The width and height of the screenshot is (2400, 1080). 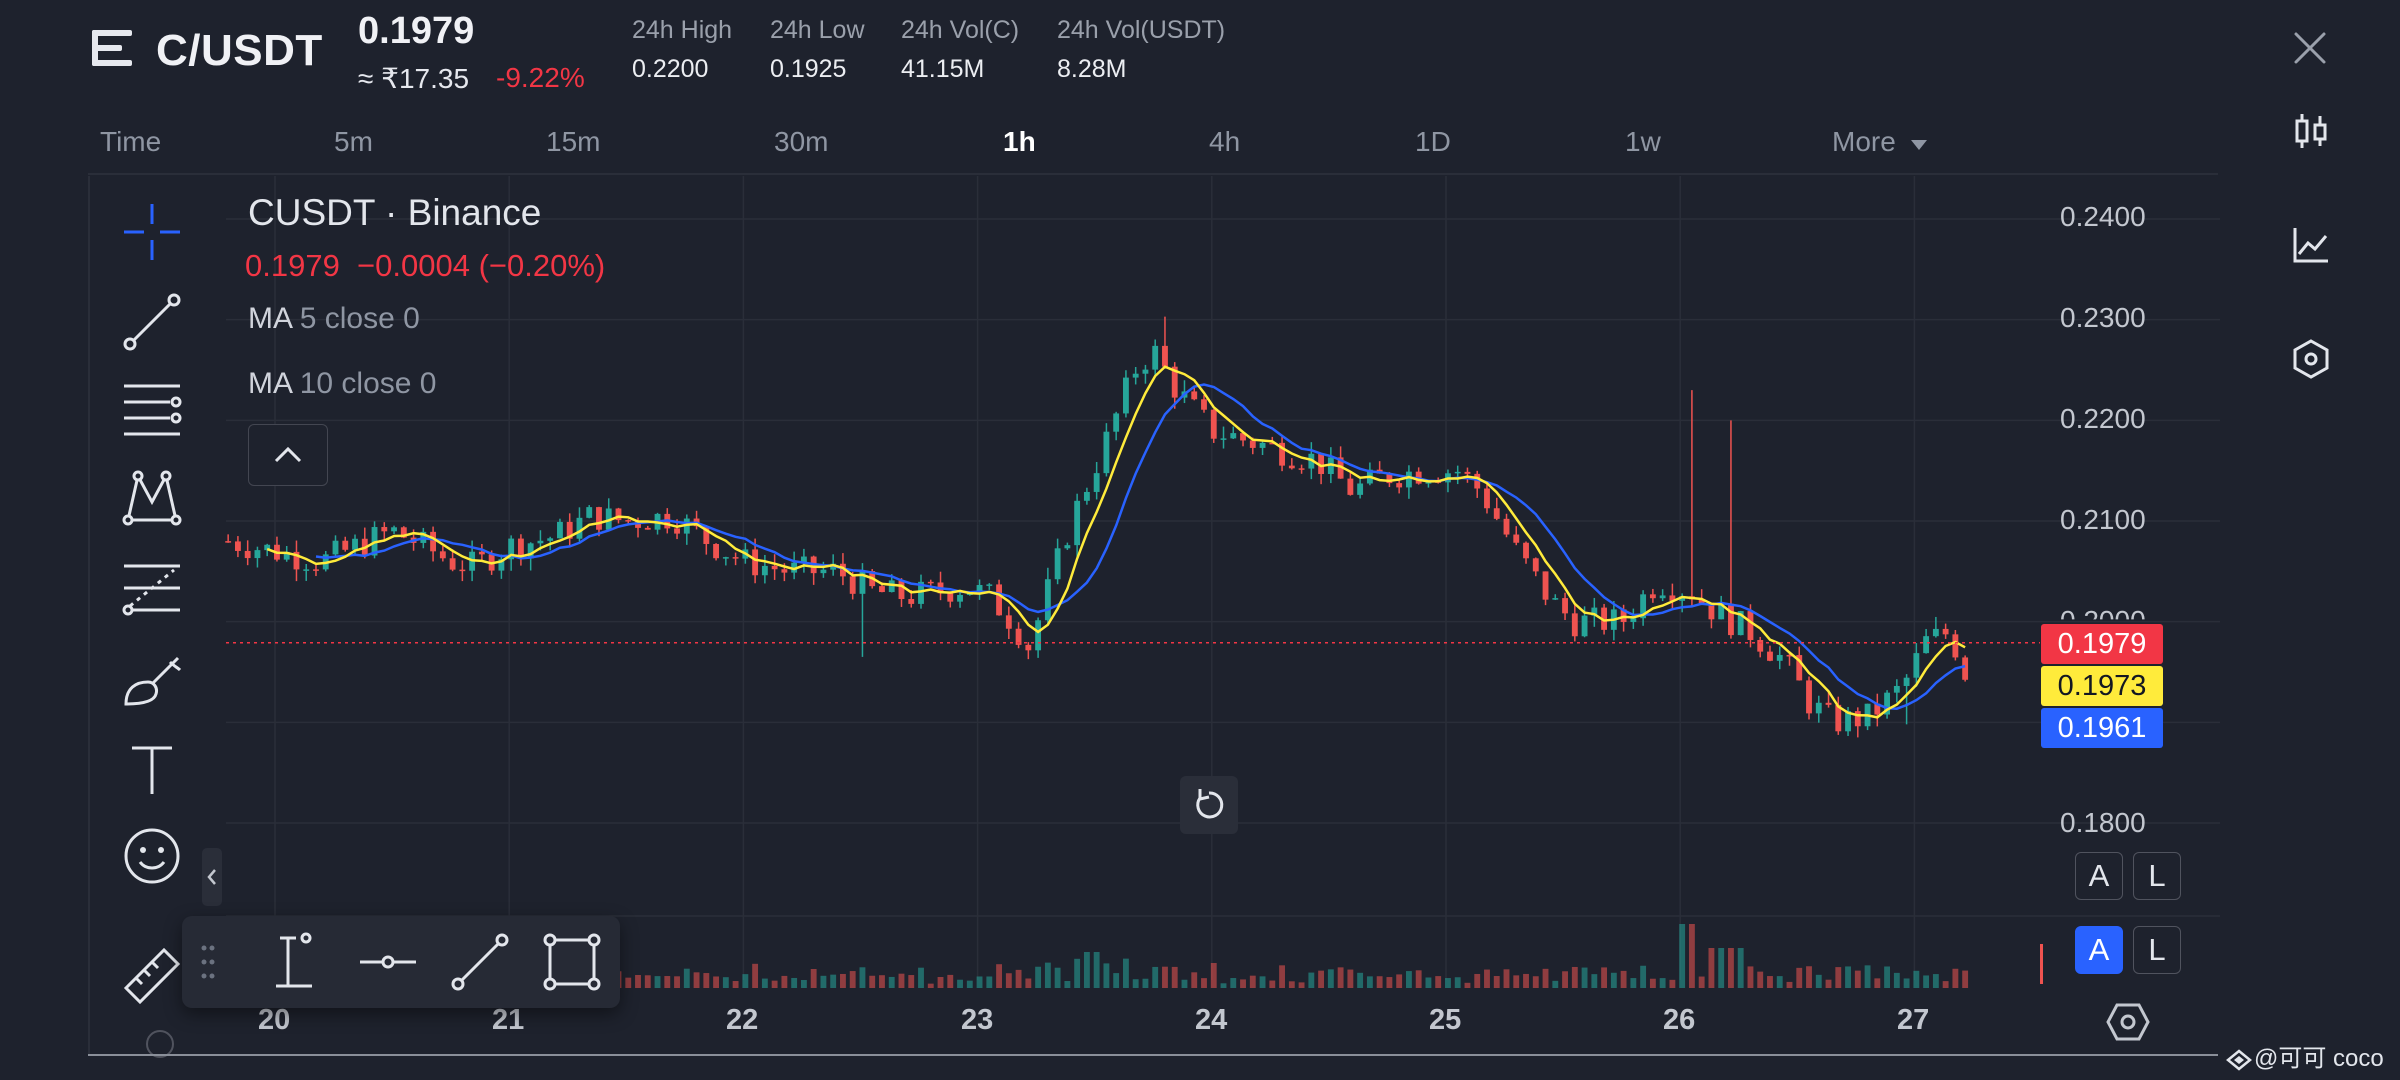 I want to click on vertical-measure-icon, so click(x=294, y=962).